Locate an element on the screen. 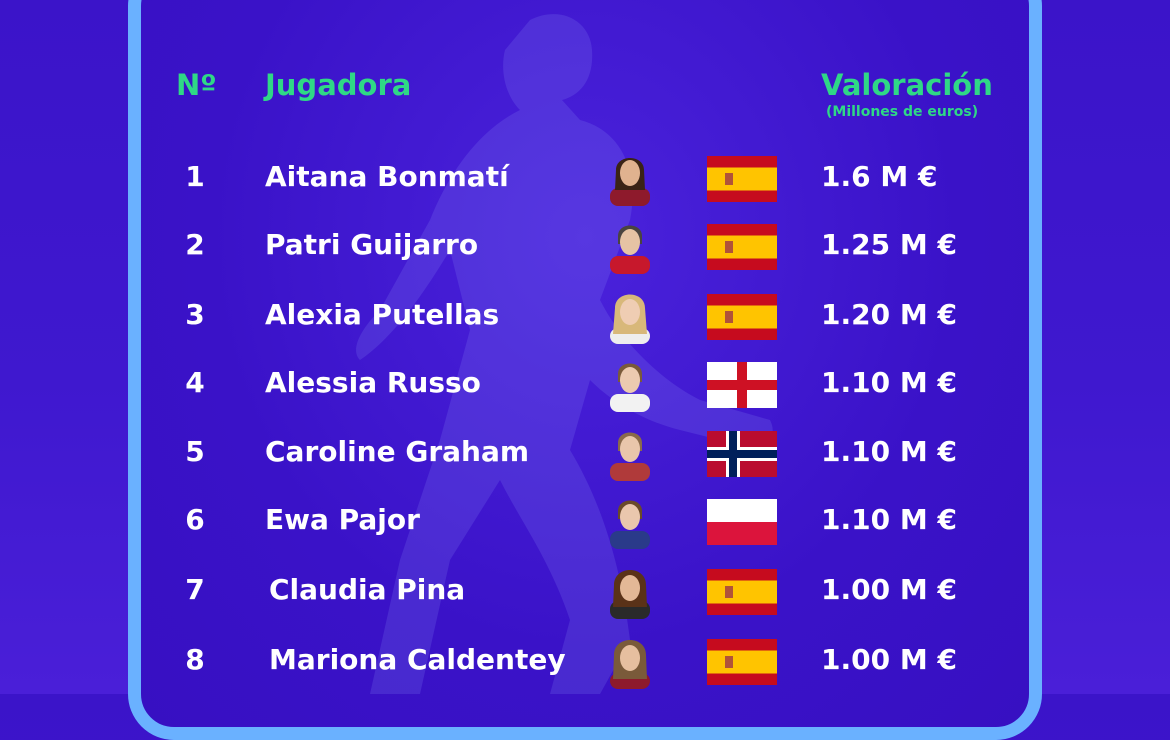 Image resolution: width=1170 pixels, height=740 pixels. table-row: 3 Alexia Putellas 1.20 M € is located at coordinates (585, 318).